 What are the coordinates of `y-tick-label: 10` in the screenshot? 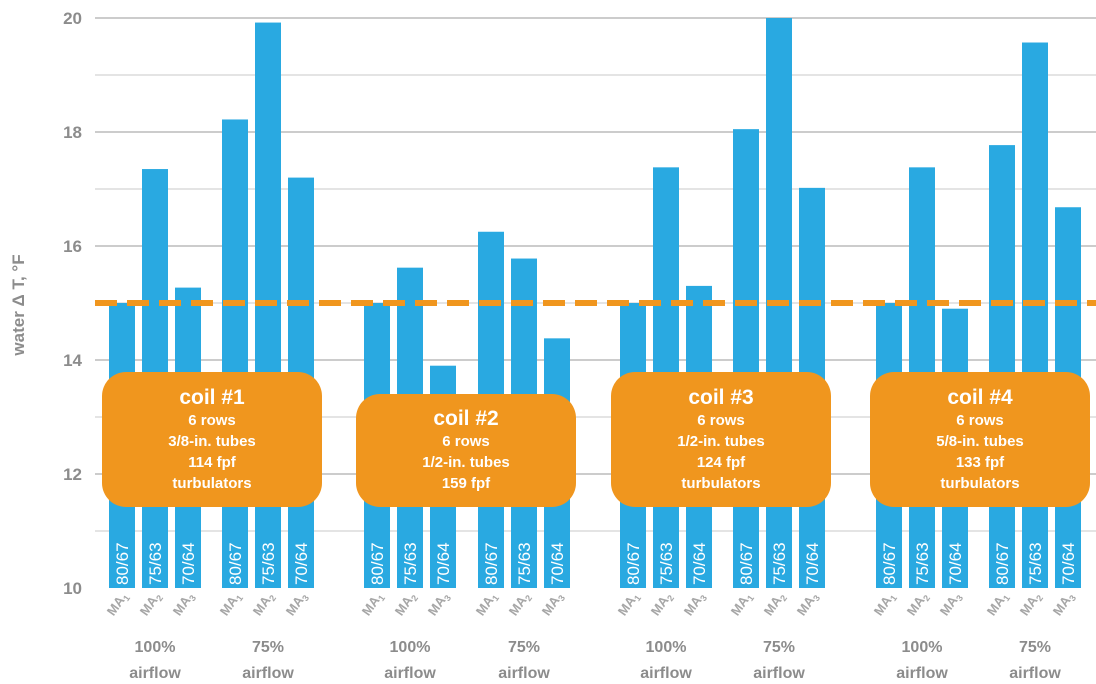 It's located at (72, 588).